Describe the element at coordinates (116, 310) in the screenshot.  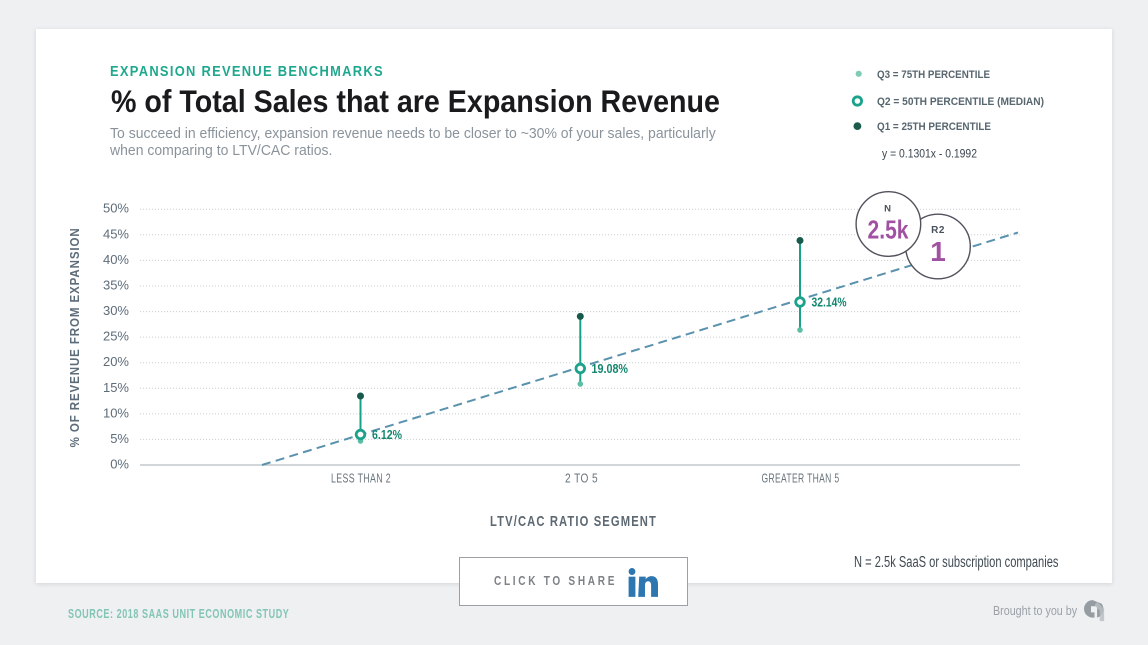
I see `svg-text: 30%` at that location.